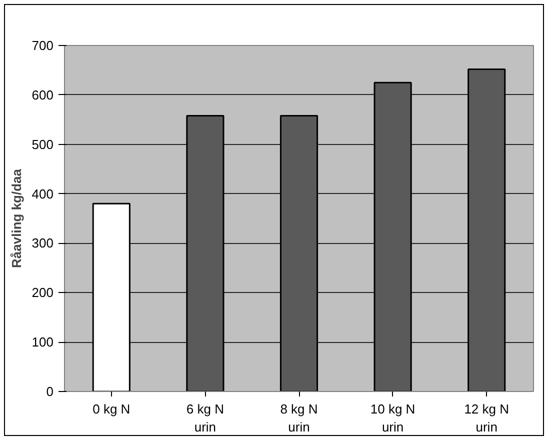 The width and height of the screenshot is (553, 446). What do you see at coordinates (16, 218) in the screenshot?
I see `y-axis-title: Råavling kg/daa` at bounding box center [16, 218].